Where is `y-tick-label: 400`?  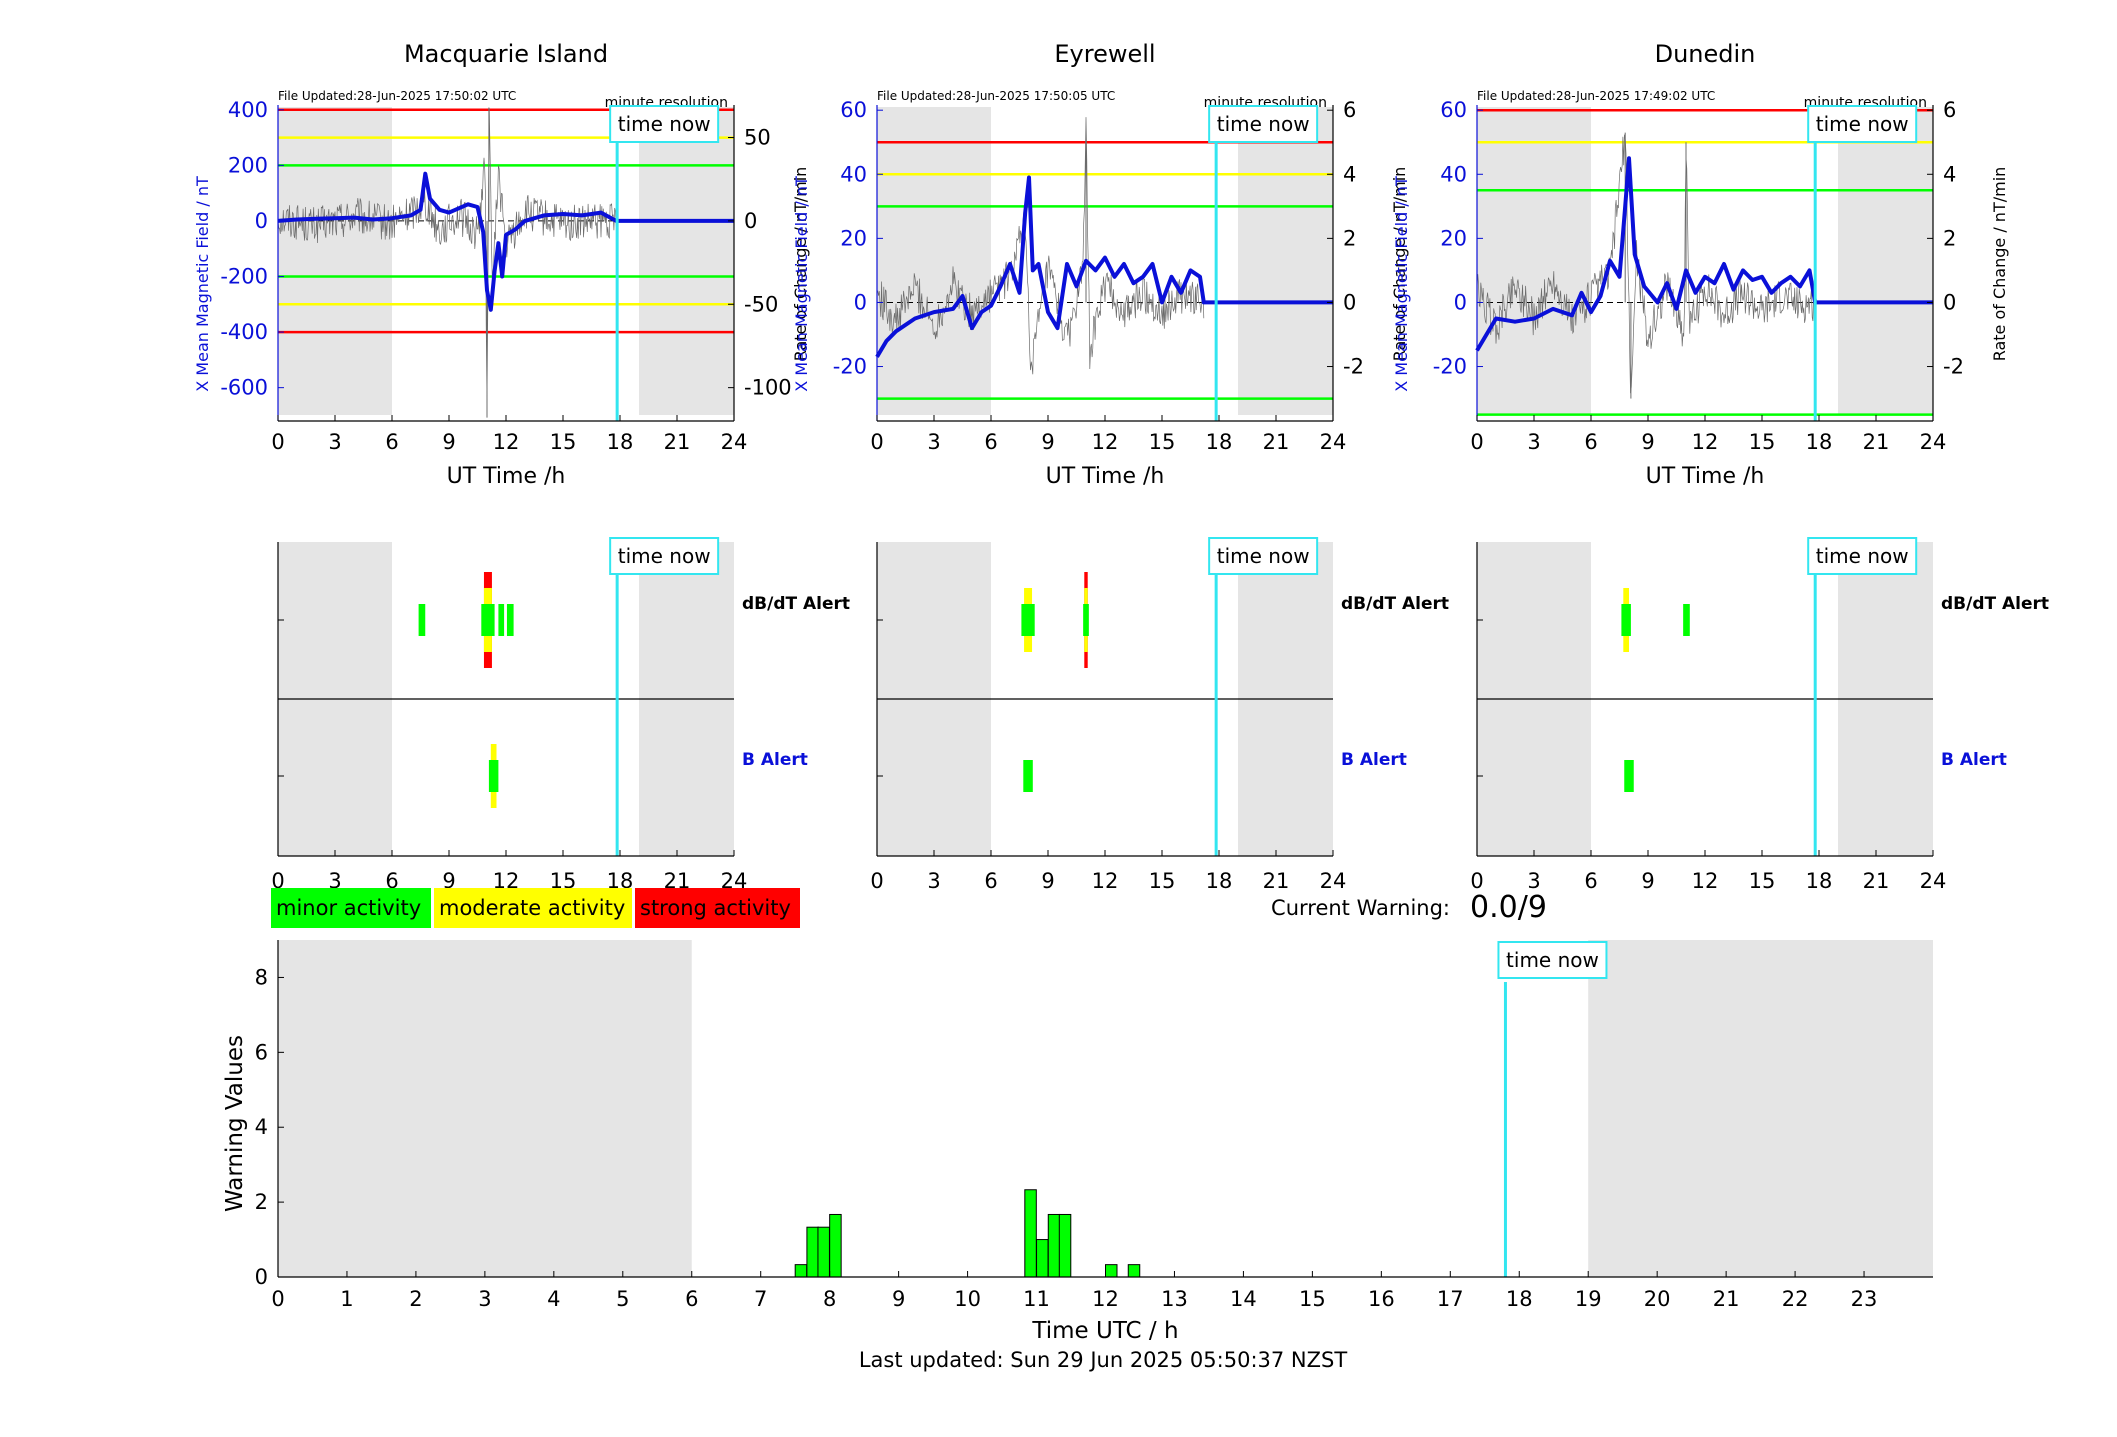 y-tick-label: 400 is located at coordinates (248, 110).